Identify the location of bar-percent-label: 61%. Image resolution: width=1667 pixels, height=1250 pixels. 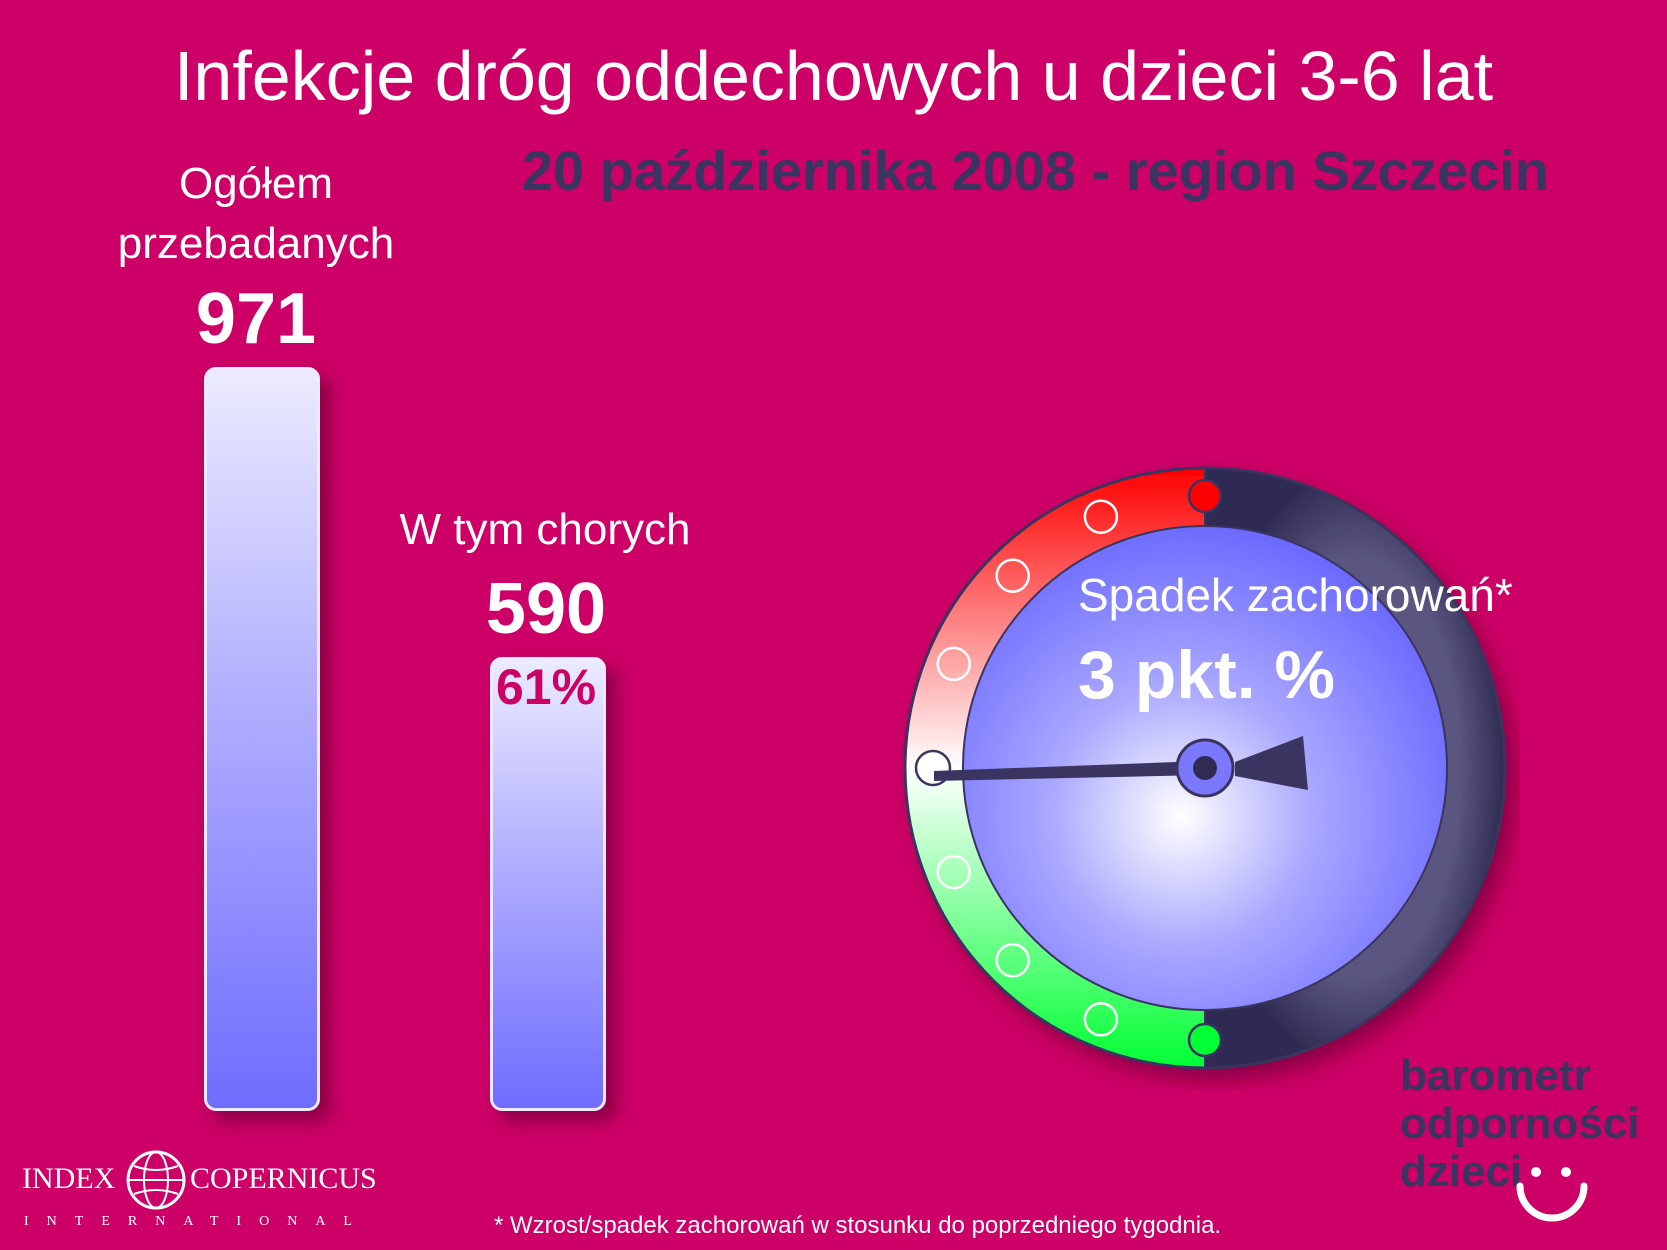
(546, 687).